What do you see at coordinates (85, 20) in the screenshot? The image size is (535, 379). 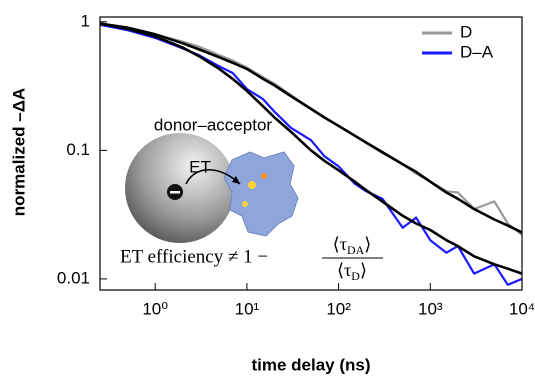 I see `y-tick-label: 1` at bounding box center [85, 20].